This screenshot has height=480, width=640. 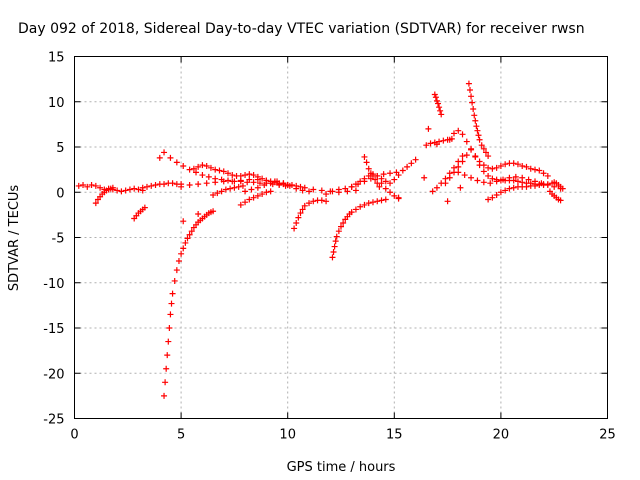 What do you see at coordinates (394, 435) in the screenshot?
I see `x-tick-label: 15` at bounding box center [394, 435].